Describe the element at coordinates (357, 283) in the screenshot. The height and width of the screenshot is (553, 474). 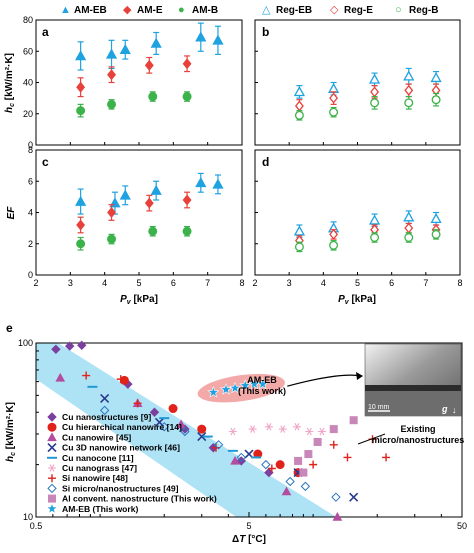
I see `panel-d-xtick-label: 5` at that location.